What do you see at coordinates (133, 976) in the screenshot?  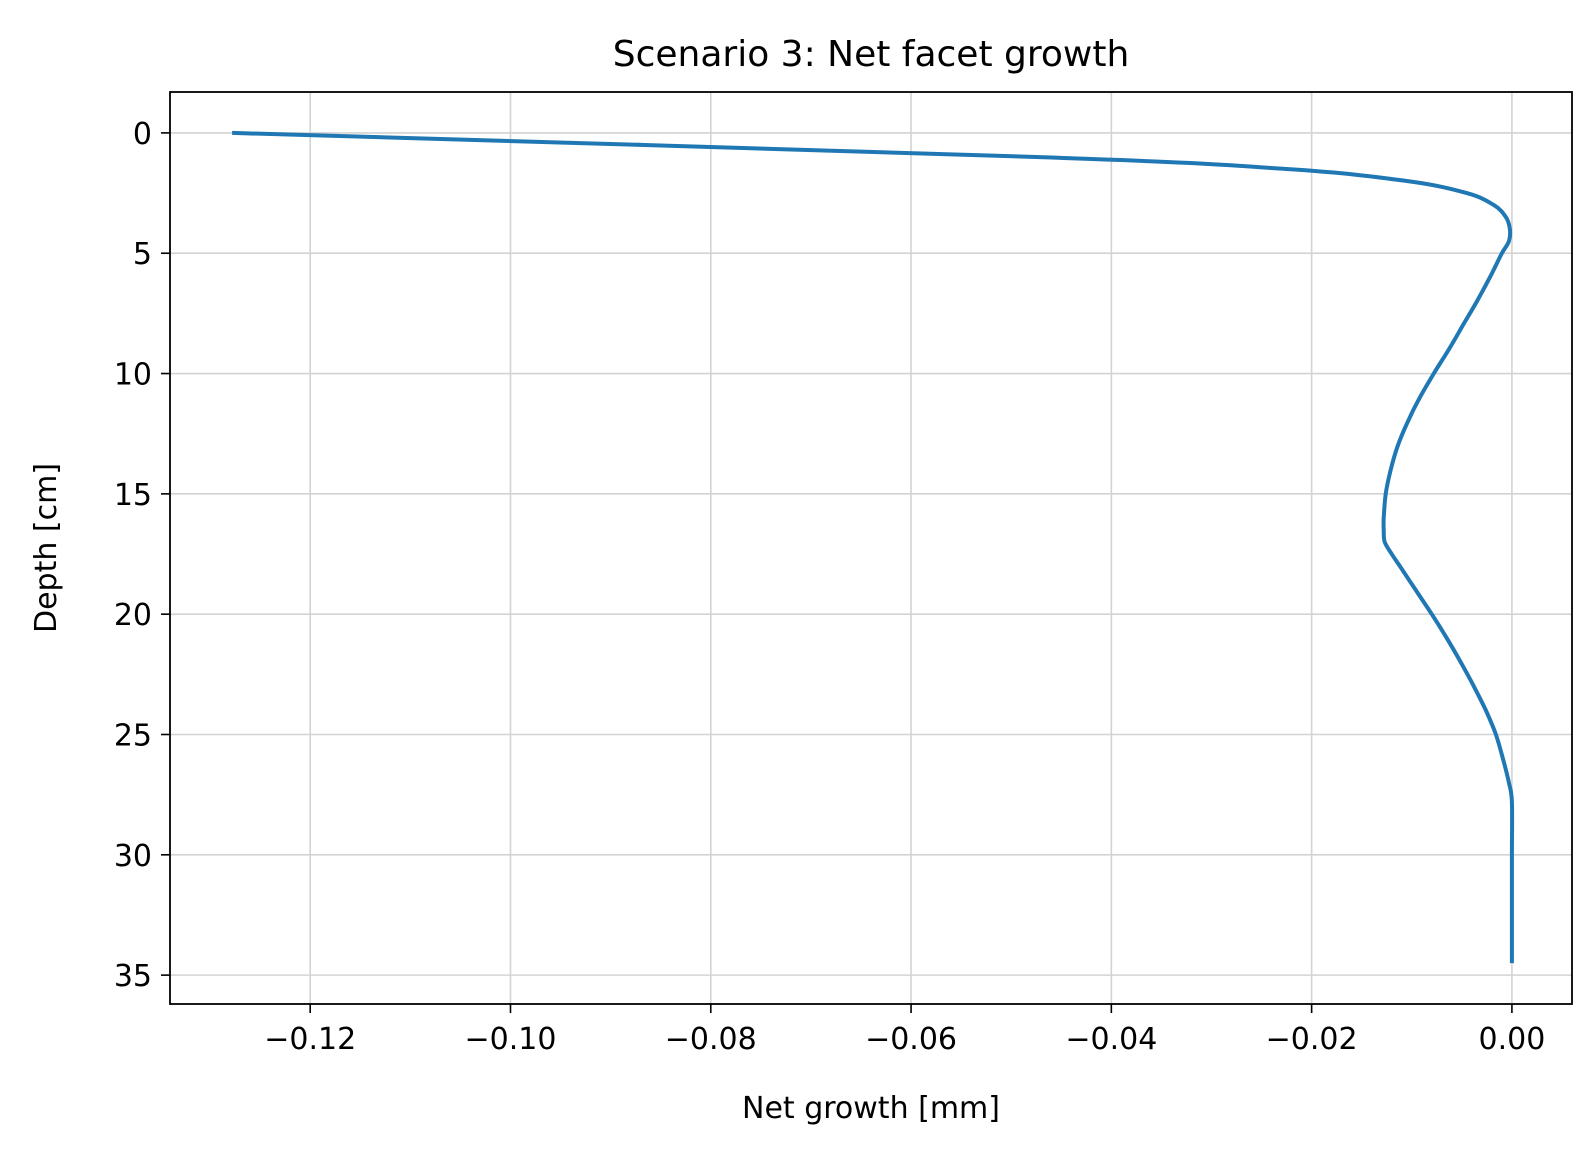 I see `y-tick-label: 35` at bounding box center [133, 976].